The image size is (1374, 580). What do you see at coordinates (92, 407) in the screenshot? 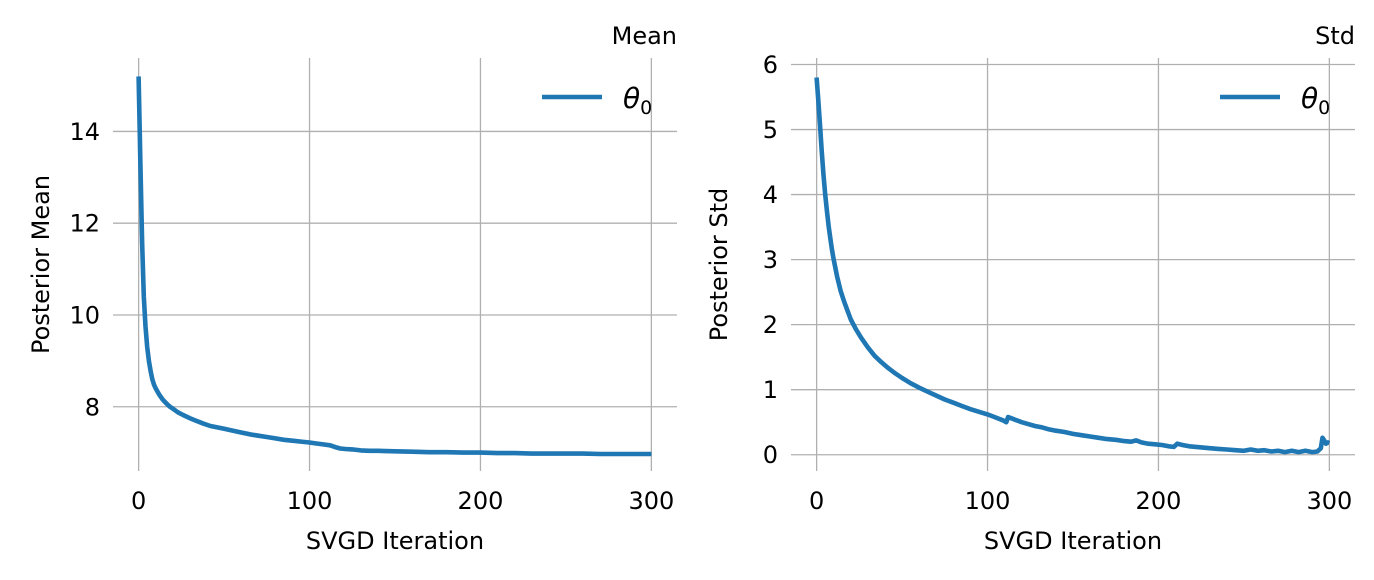
I see `y-tick-label: 8` at bounding box center [92, 407].